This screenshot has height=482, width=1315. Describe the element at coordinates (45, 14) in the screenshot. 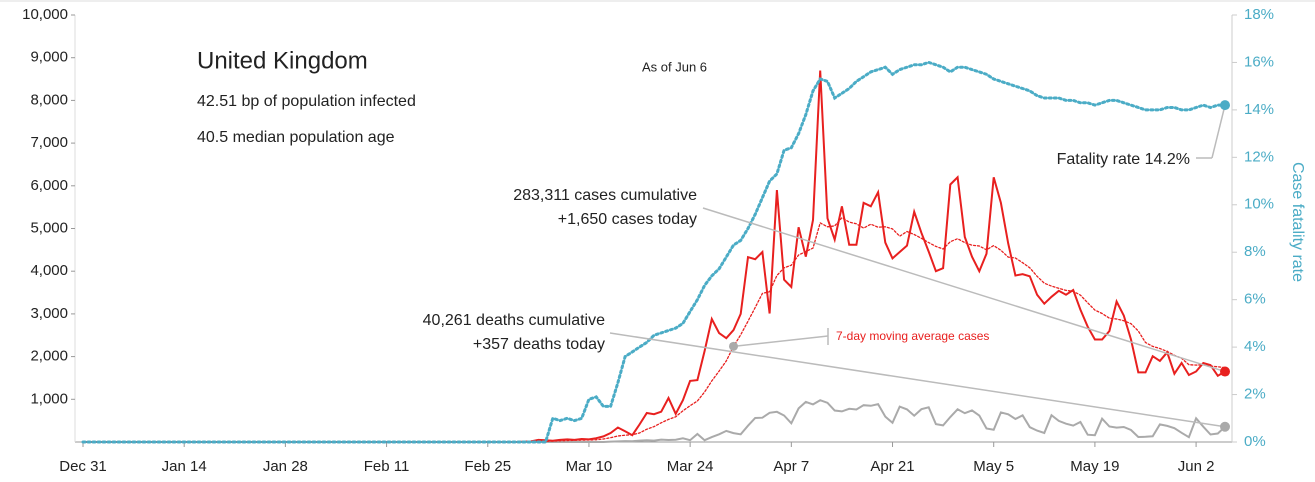

I see `y-tick-label: 10,000` at that location.